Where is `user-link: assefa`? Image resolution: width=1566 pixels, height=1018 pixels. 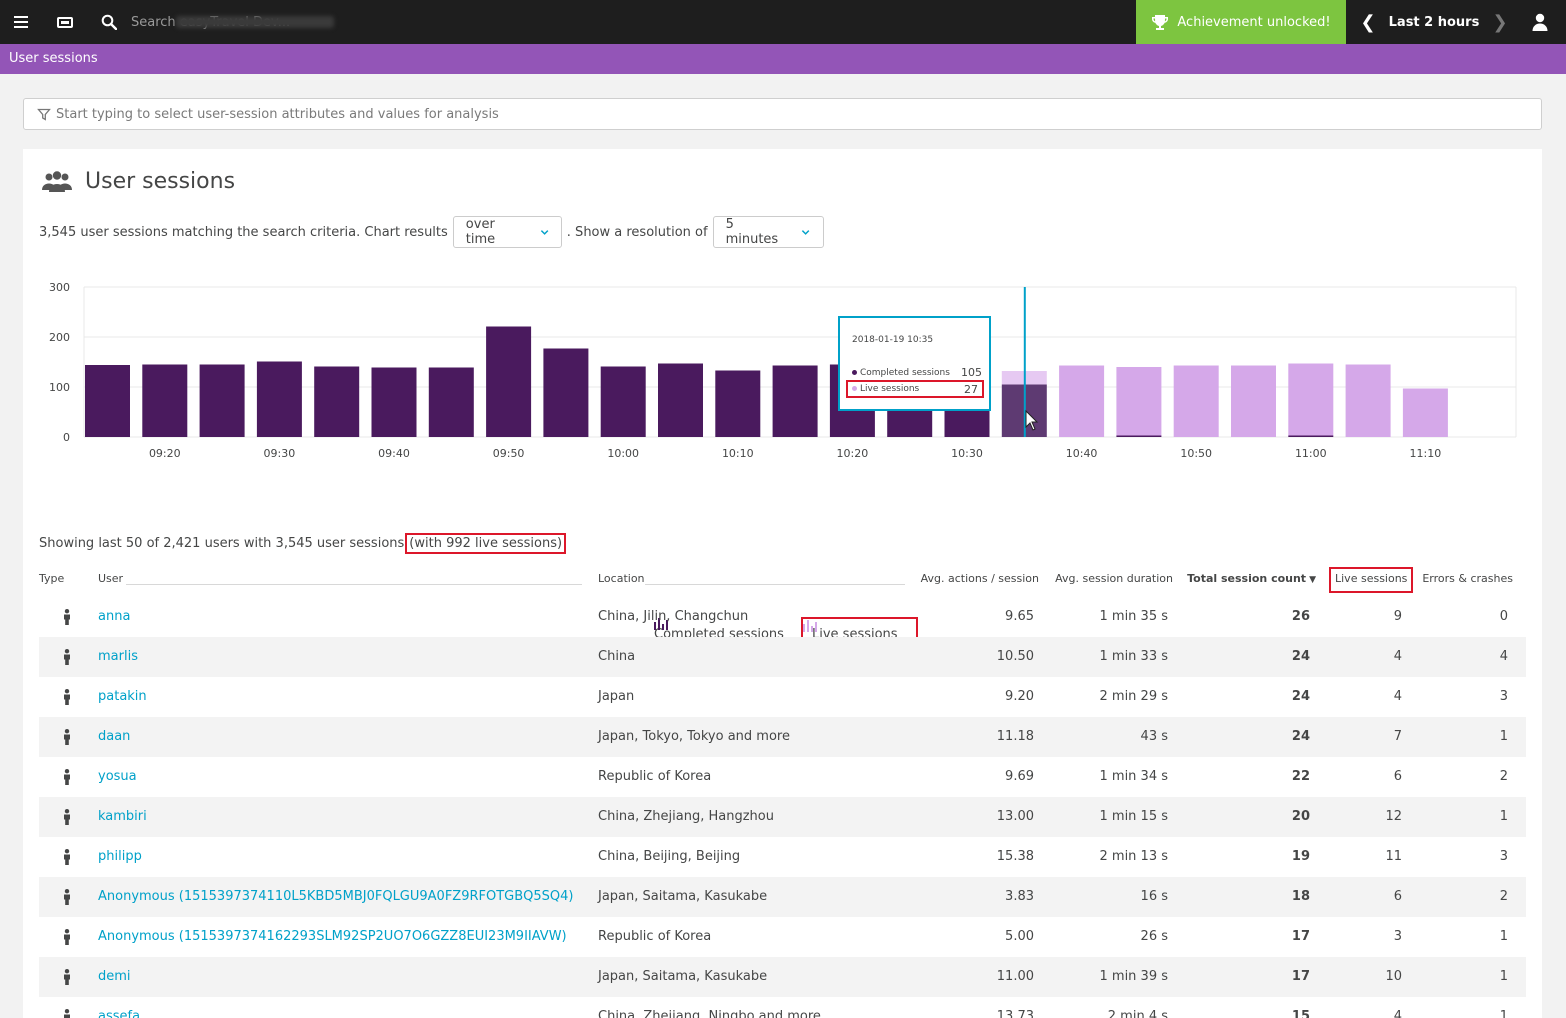
user-link: assefa is located at coordinates (119, 1013).